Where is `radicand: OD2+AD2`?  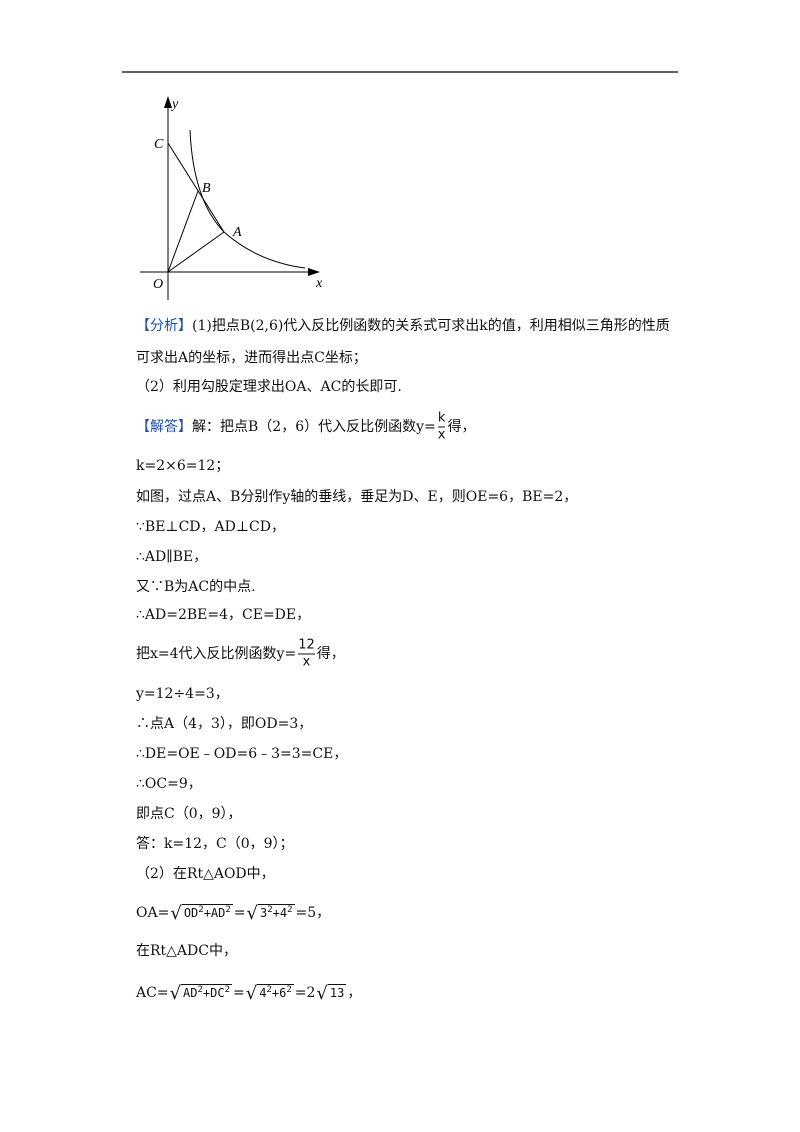 radicand: OD2+AD2 is located at coordinates (207, 912).